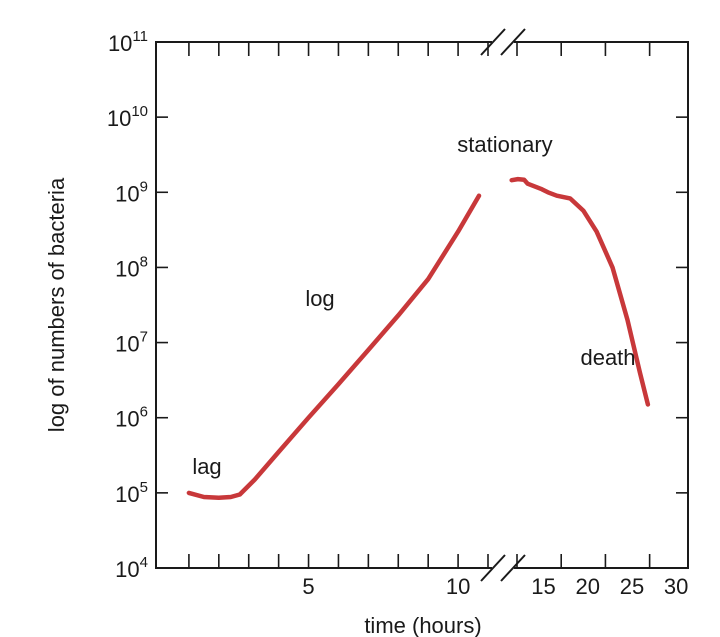 The width and height of the screenshot is (720, 637). Describe the element at coordinates (127, 117) in the screenshot. I see `y-tick-label: 10¹⁰` at that location.